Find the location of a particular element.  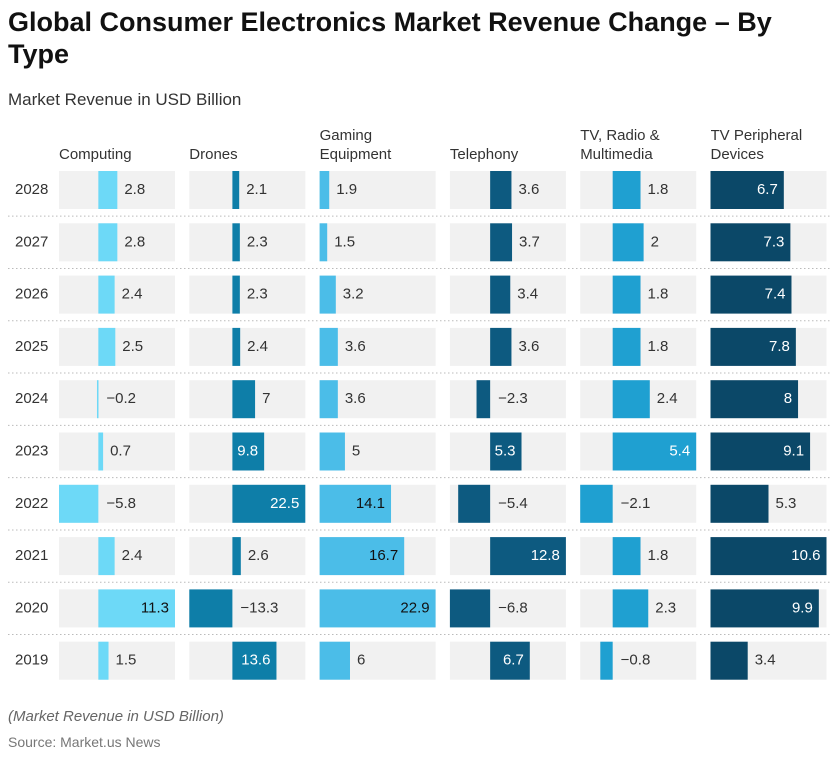

value-label: 22.9 is located at coordinates (414, 607).